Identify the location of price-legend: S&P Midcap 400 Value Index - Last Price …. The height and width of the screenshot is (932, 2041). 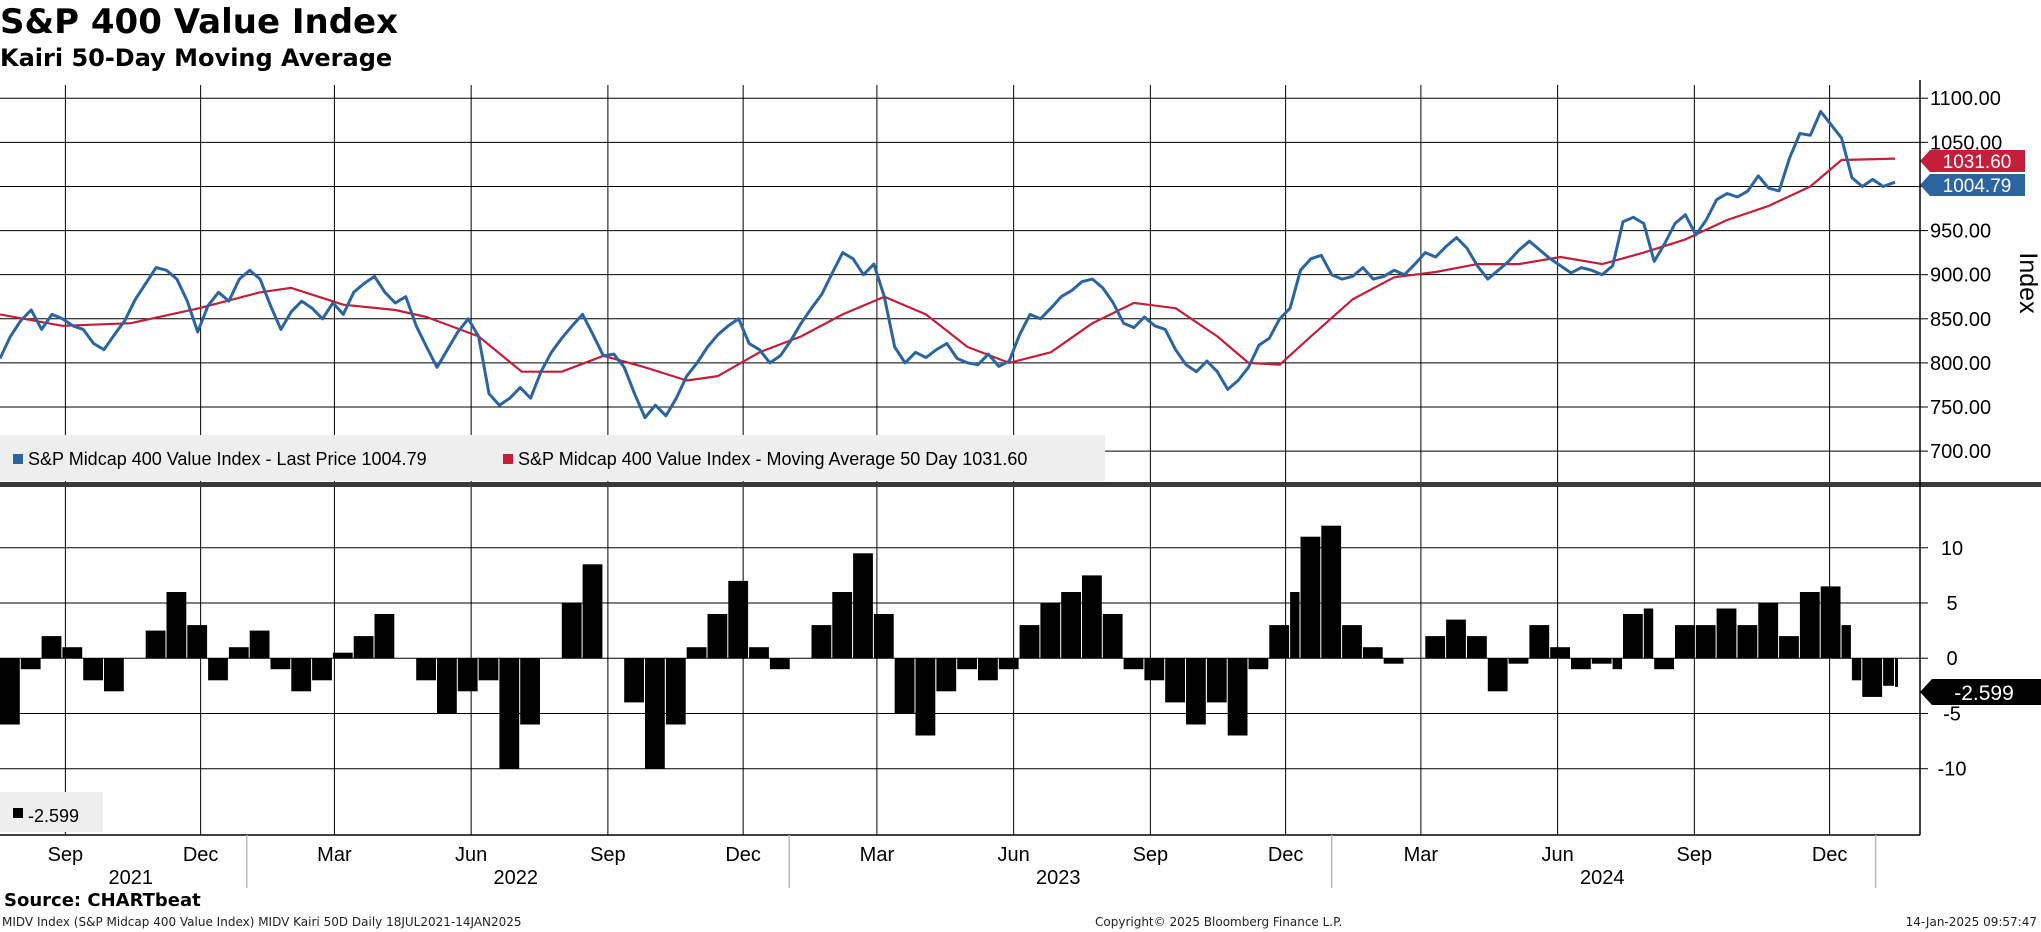
(552, 458).